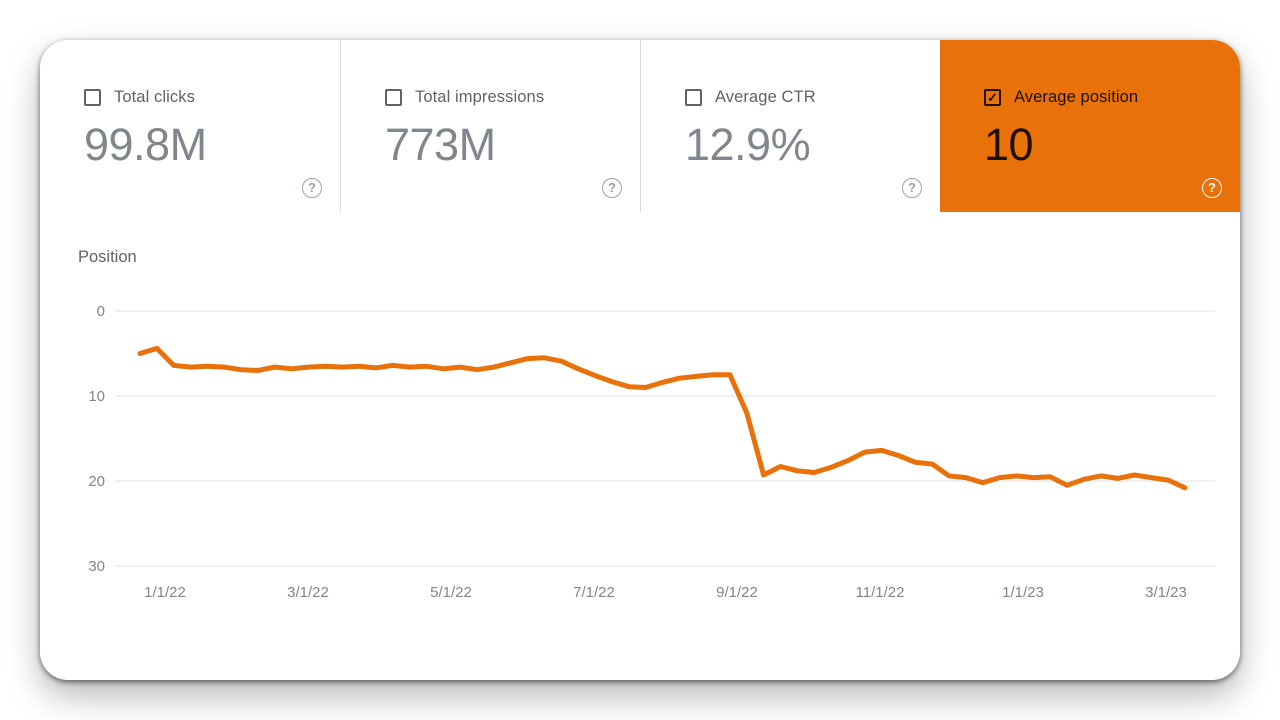  I want to click on y-axis-tick-label: 0, so click(101, 311).